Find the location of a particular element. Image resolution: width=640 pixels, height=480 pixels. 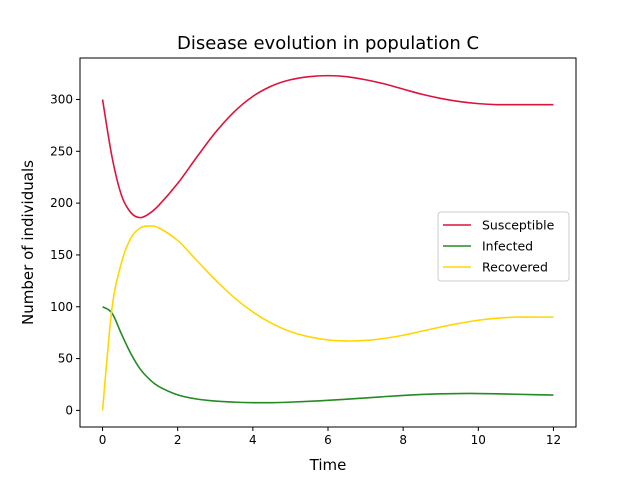

legend: Susceptible Infected Recovered is located at coordinates (503, 246).